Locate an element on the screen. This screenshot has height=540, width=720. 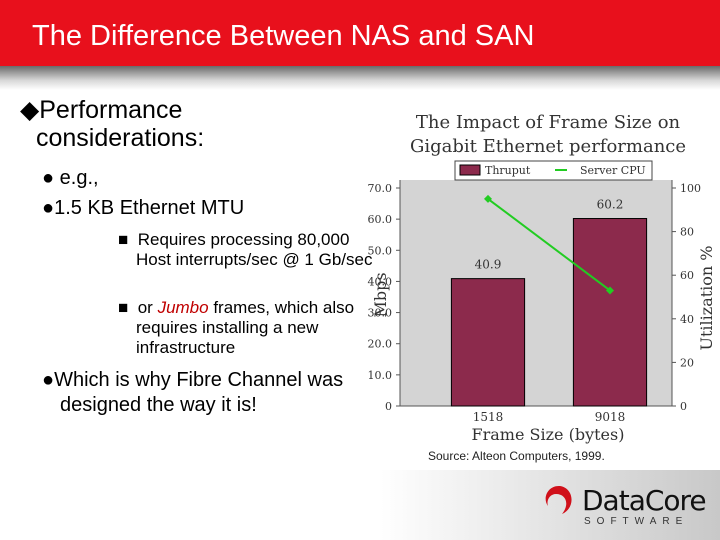
bullet-text: 1.5 KB Ethernet MTU is located at coordinates (149, 208).